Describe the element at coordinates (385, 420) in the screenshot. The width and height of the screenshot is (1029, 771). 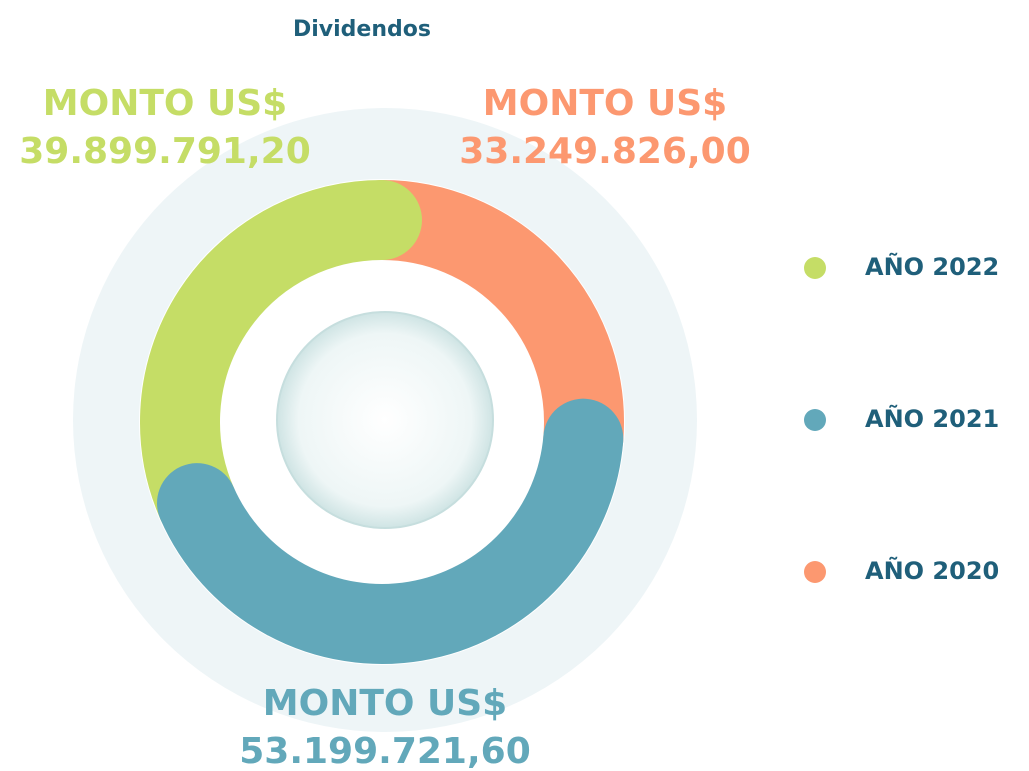
I see `center-glass` at that location.